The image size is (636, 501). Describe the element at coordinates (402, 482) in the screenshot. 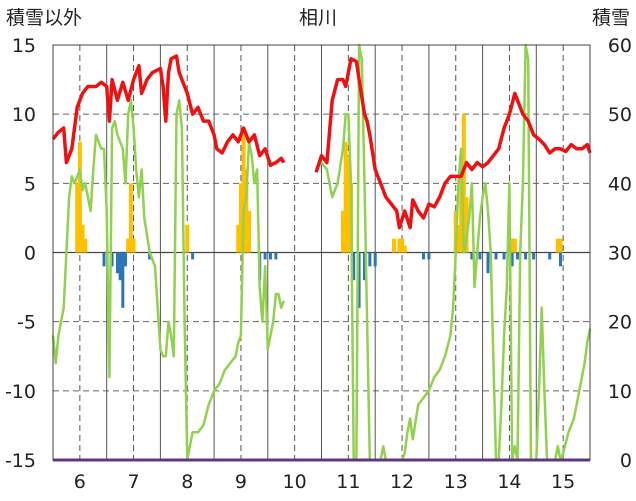

I see `x-tick-label: 12` at that location.